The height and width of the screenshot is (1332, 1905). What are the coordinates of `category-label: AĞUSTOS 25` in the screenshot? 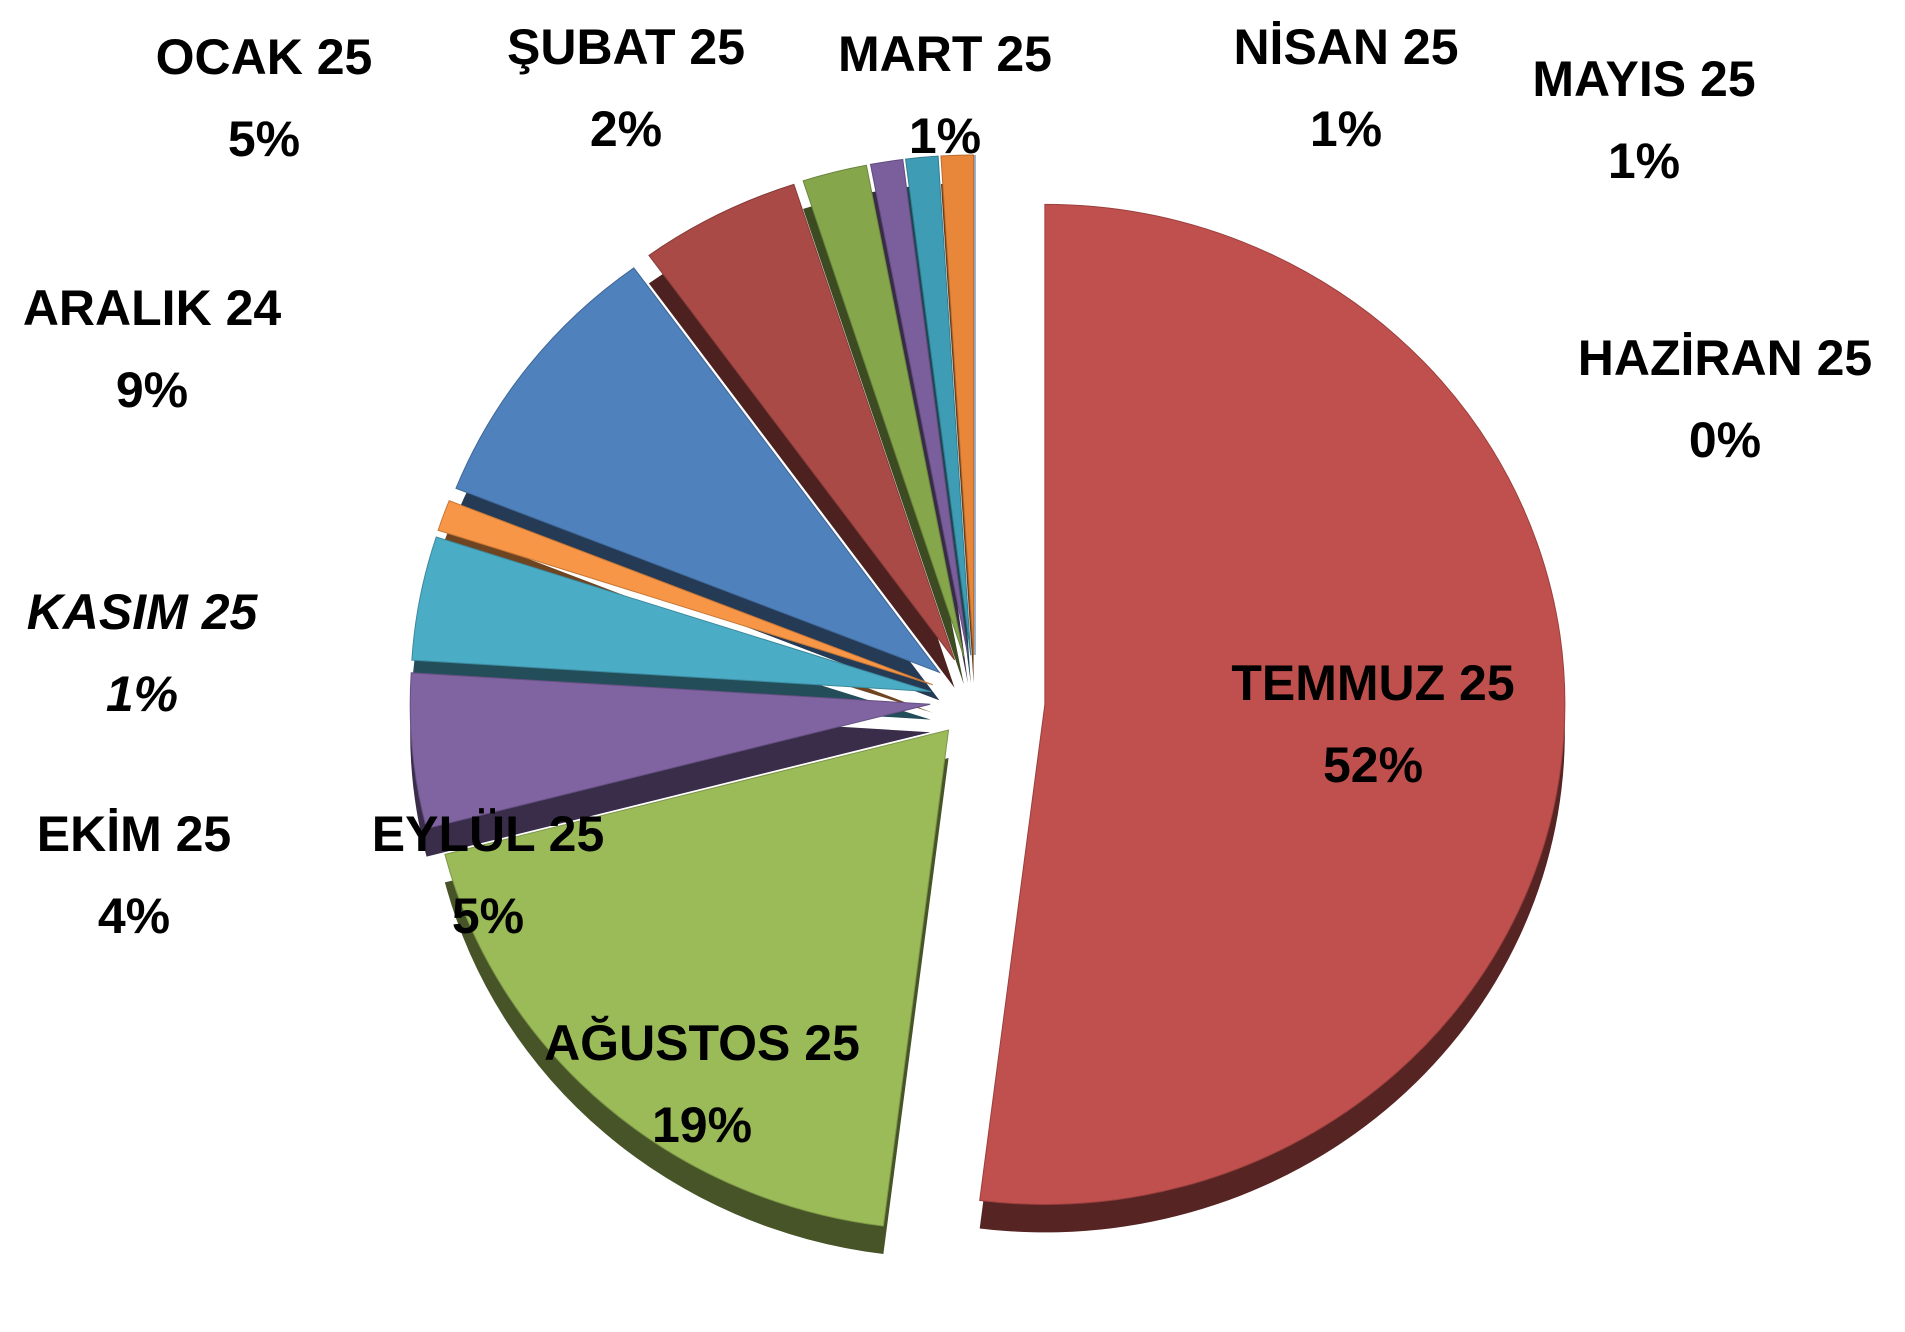 It's located at (702, 1043).